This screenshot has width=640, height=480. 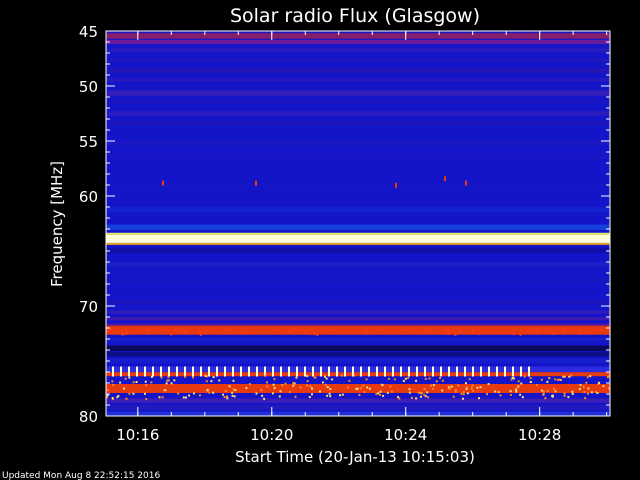 I want to click on y-tick-label: 60, so click(x=88, y=197).